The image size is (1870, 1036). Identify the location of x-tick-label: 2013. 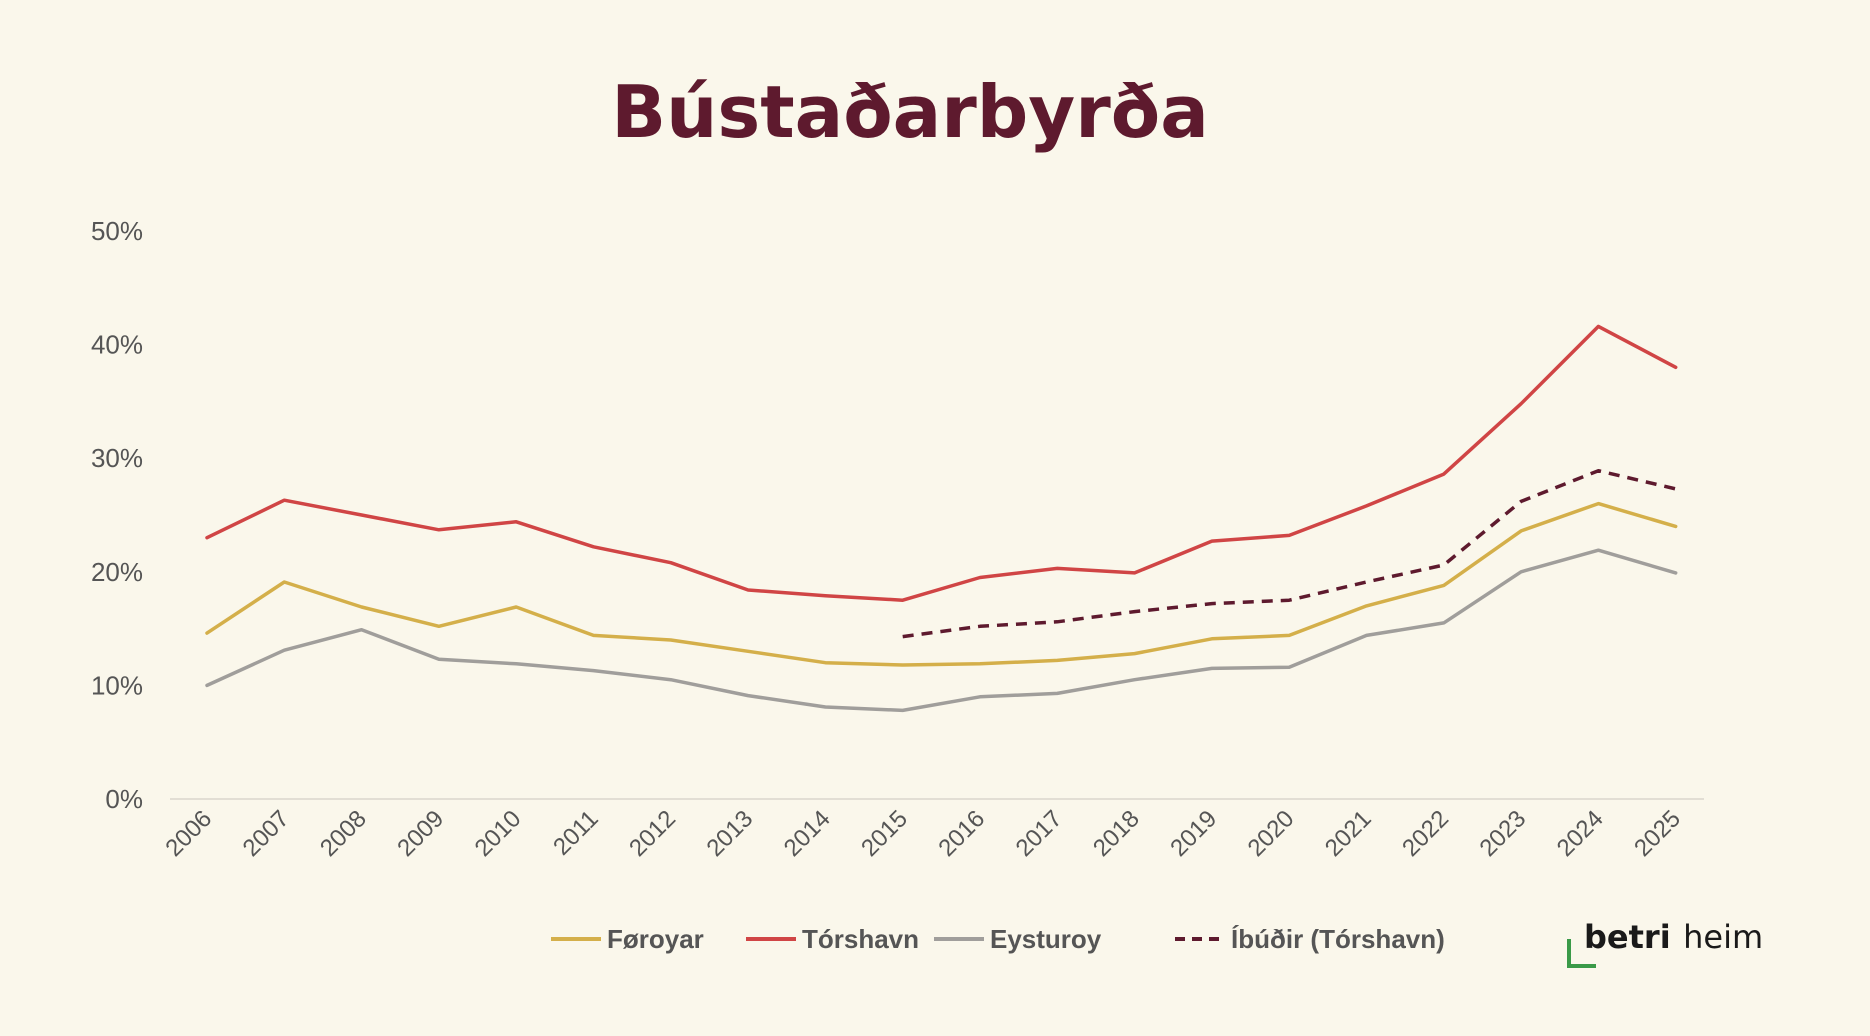
(729, 833).